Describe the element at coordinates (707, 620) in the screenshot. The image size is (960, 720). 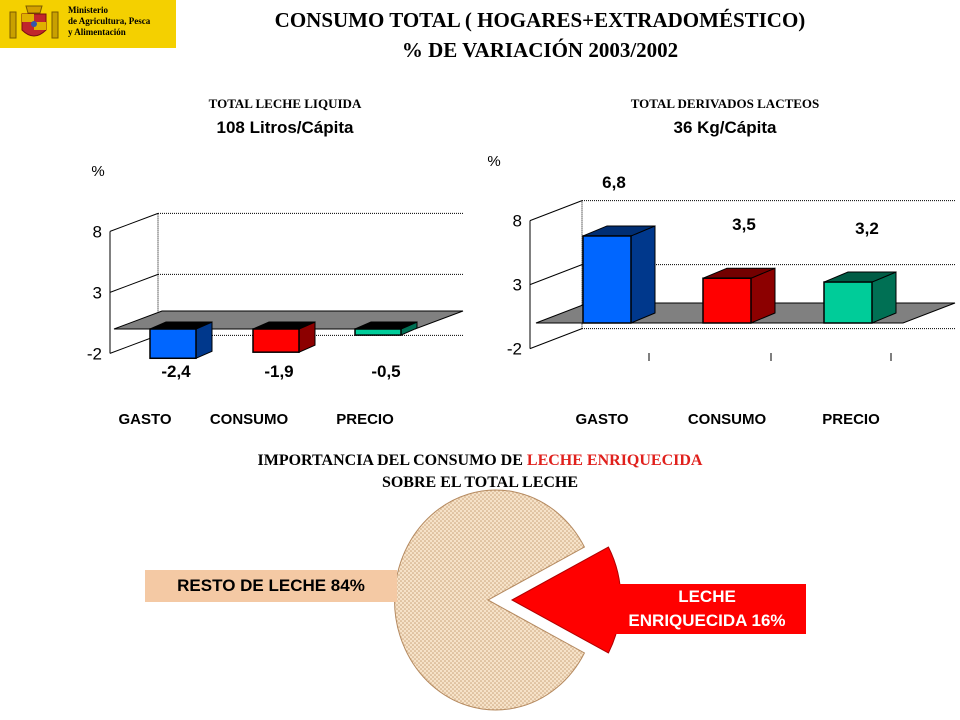
I see `pie-label-enriquecida-line2: ENRIQUECIDA 16%` at that location.